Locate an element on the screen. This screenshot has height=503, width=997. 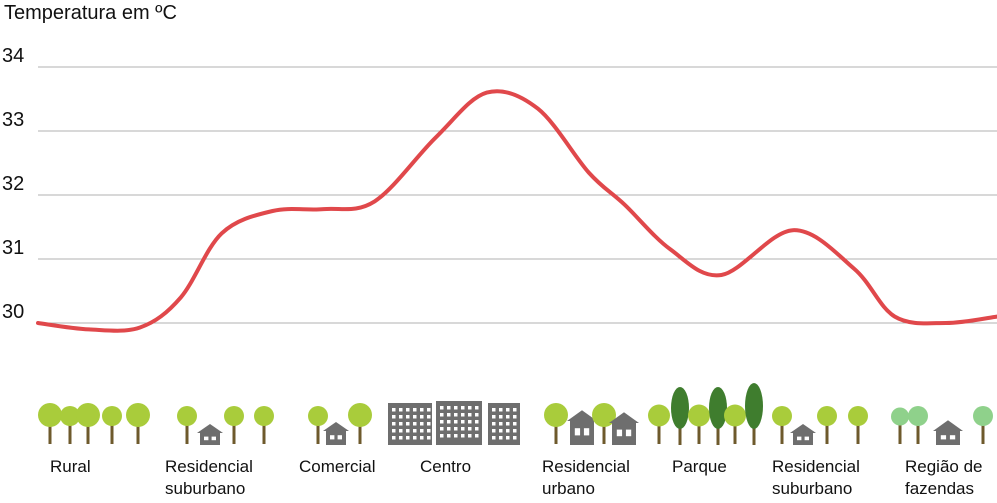
trees-icon is located at coordinates (94, 423).